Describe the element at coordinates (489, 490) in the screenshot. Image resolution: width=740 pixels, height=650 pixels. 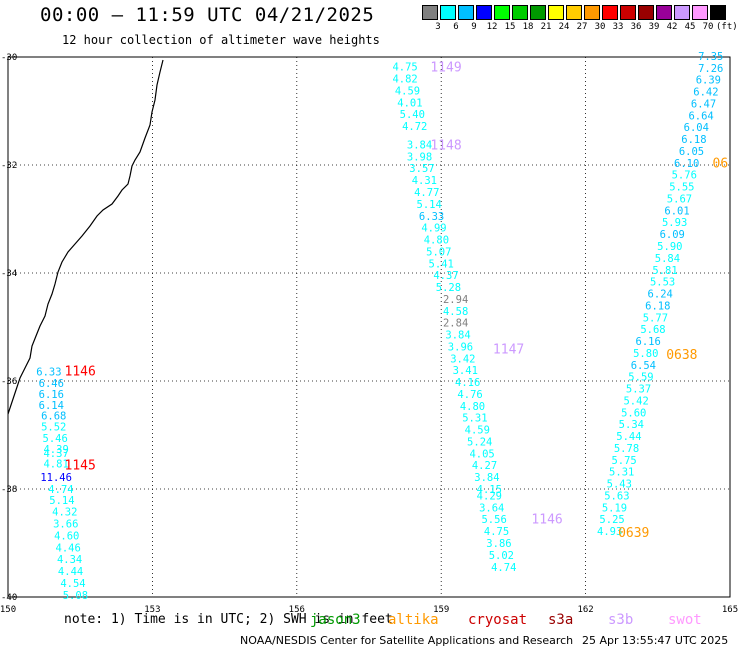
I see `wave-height-value: 4.15` at that location.